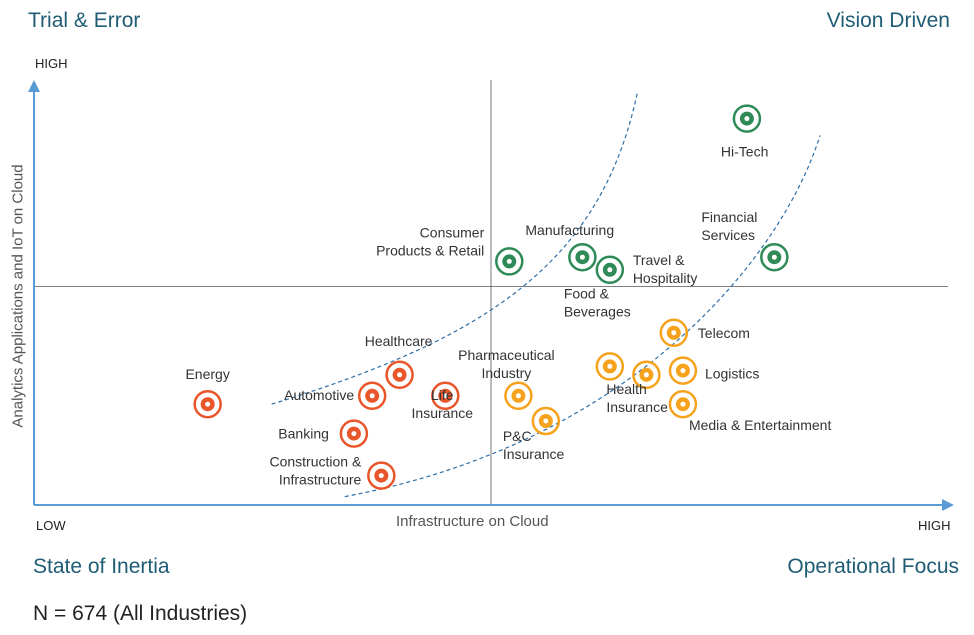 The image size is (974, 635). I want to click on industry-label: Banking, so click(303, 434).